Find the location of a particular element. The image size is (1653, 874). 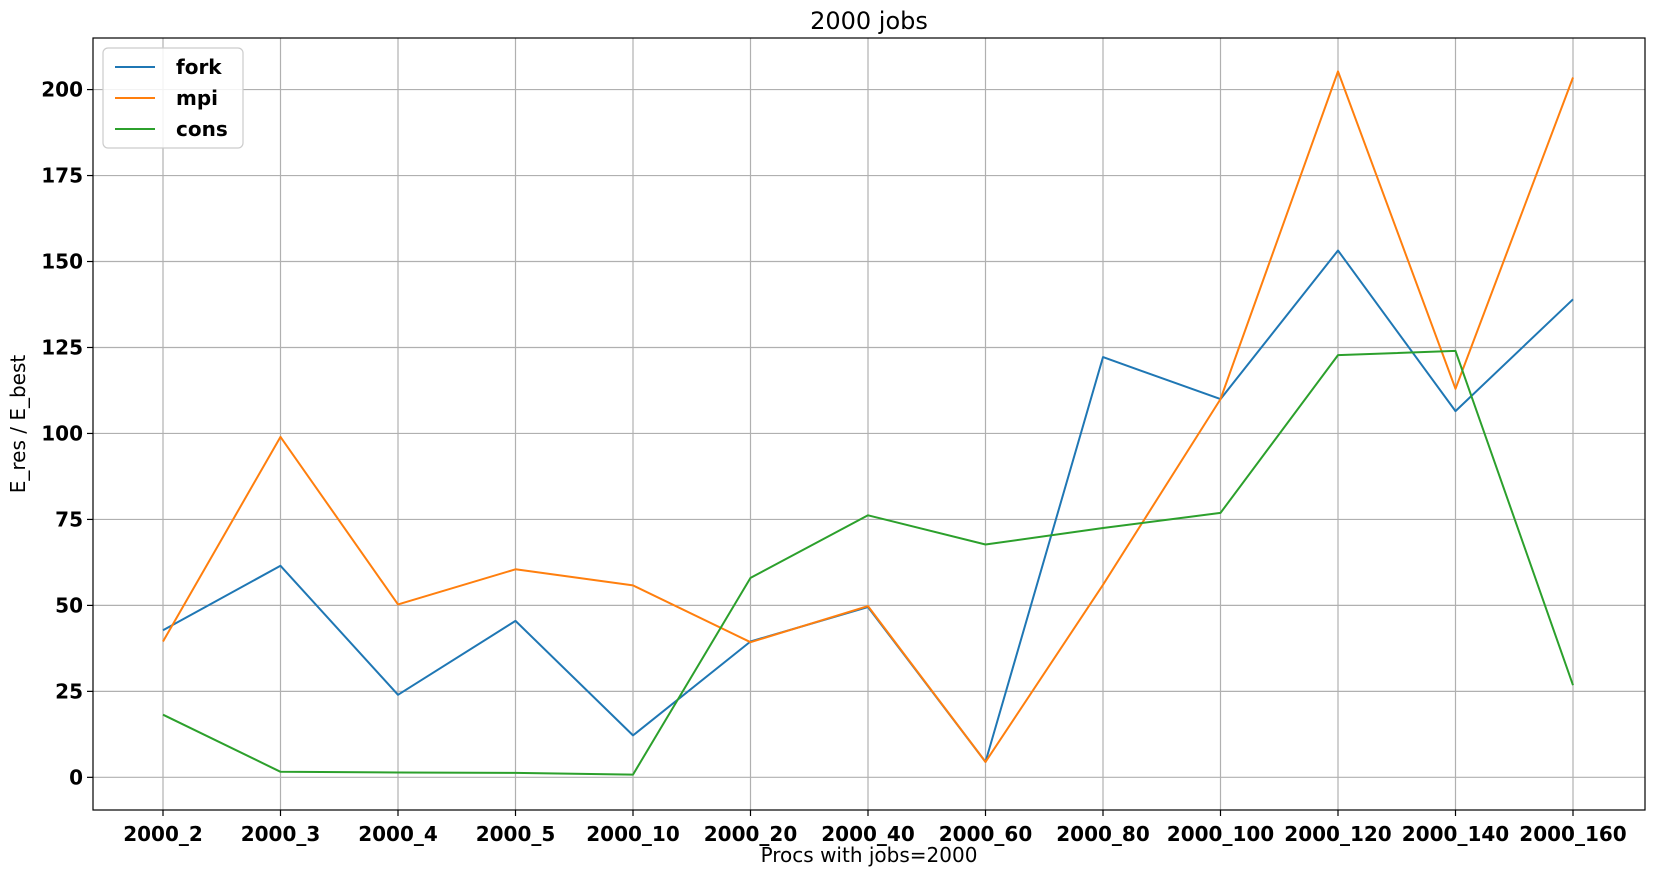

x-tick-label: 2000_20 is located at coordinates (751, 834).